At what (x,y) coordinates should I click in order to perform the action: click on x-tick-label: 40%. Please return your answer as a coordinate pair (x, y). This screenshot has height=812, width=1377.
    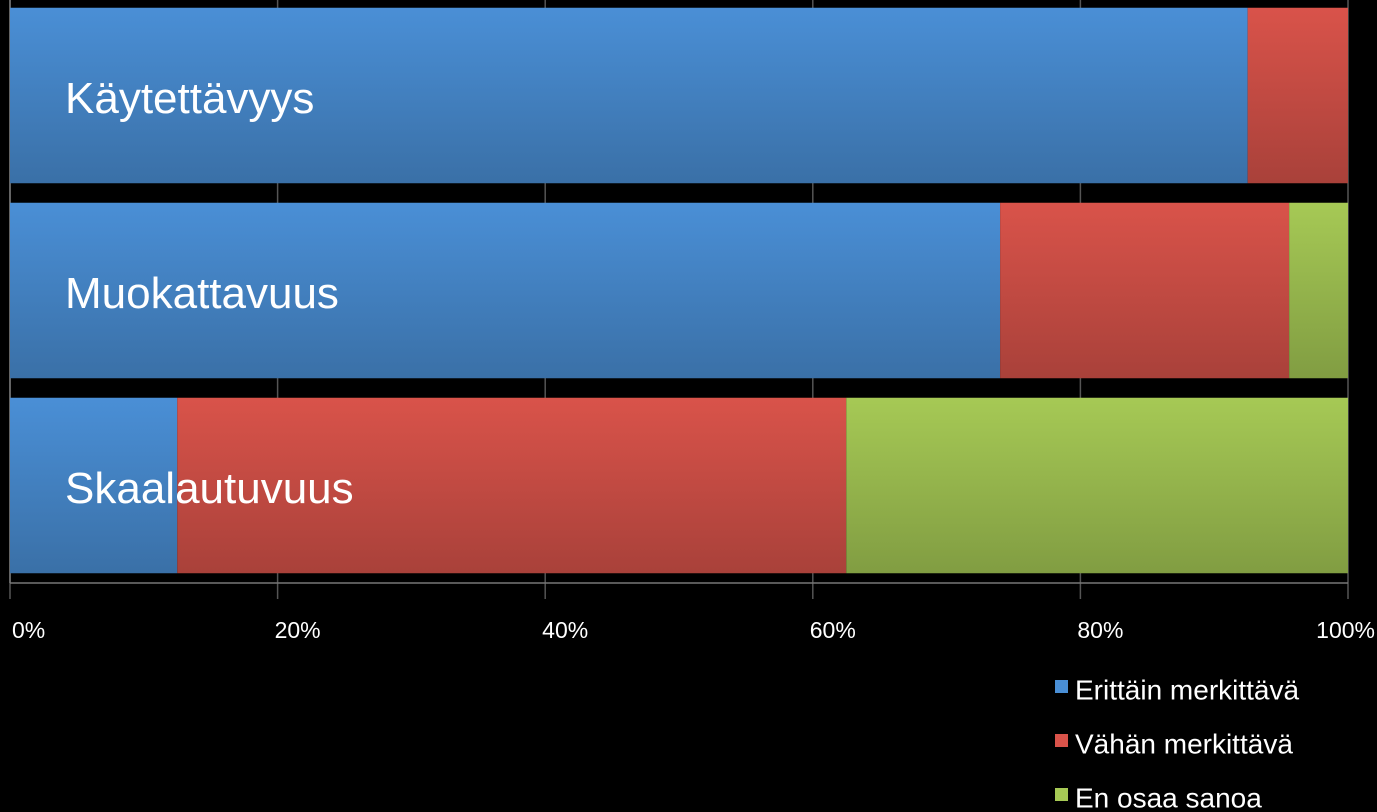
    Looking at the image, I should click on (565, 630).